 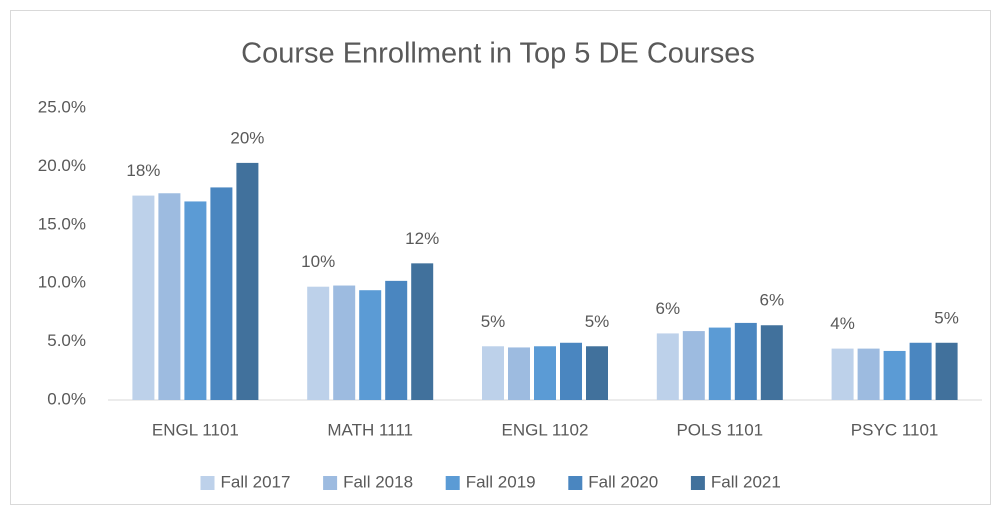 What do you see at coordinates (746, 481) in the screenshot?
I see `legend-label: Fall 2021` at bounding box center [746, 481].